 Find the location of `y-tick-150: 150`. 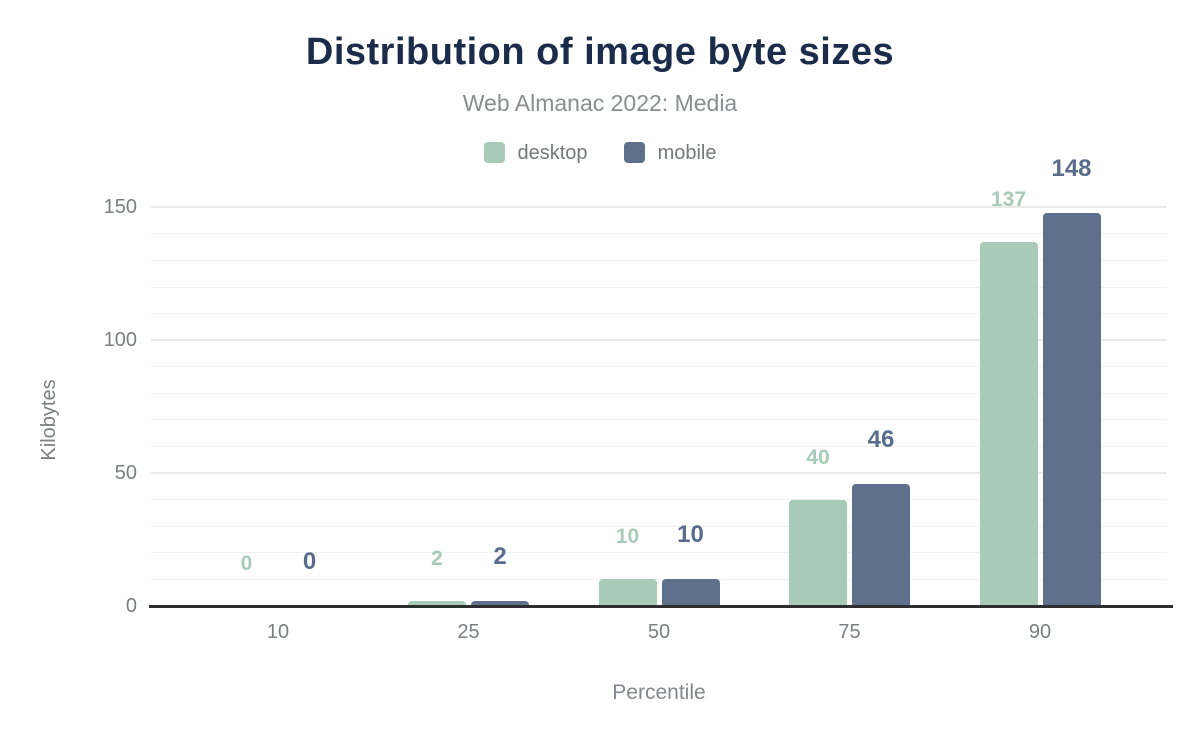

y-tick-150: 150 is located at coordinates (120, 207).